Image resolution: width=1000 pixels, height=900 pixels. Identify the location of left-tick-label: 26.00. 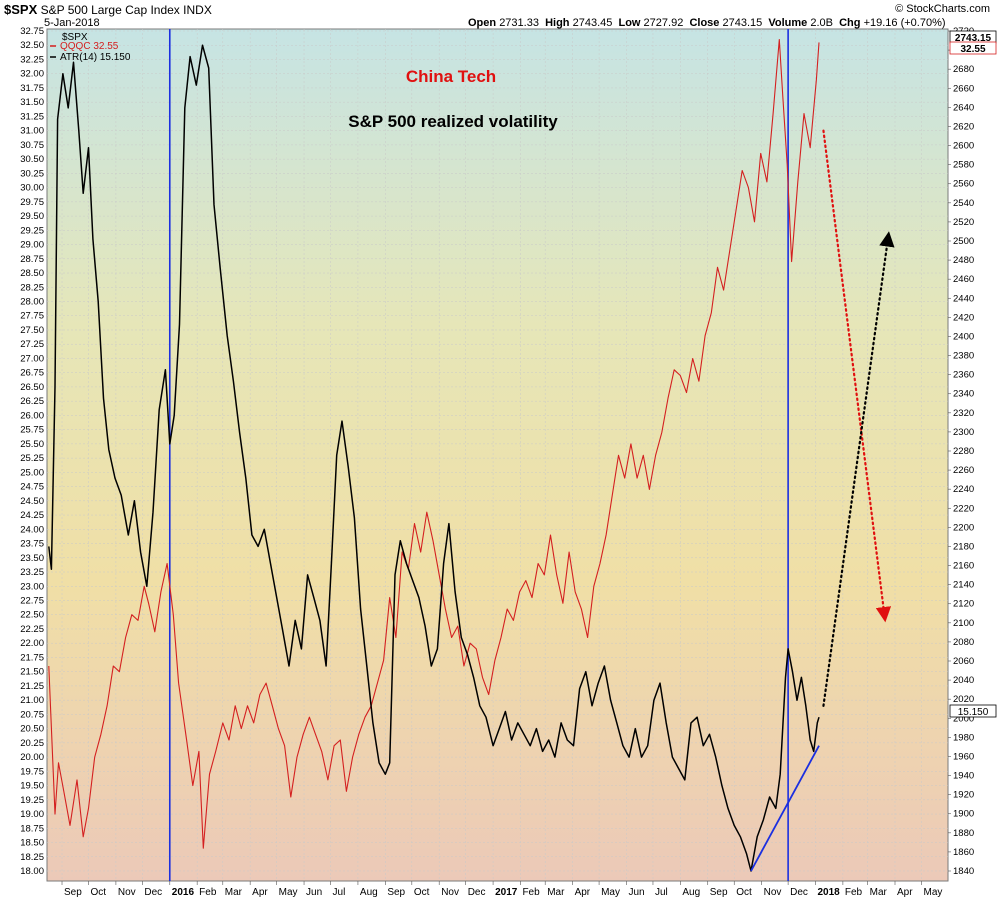
(32, 415).